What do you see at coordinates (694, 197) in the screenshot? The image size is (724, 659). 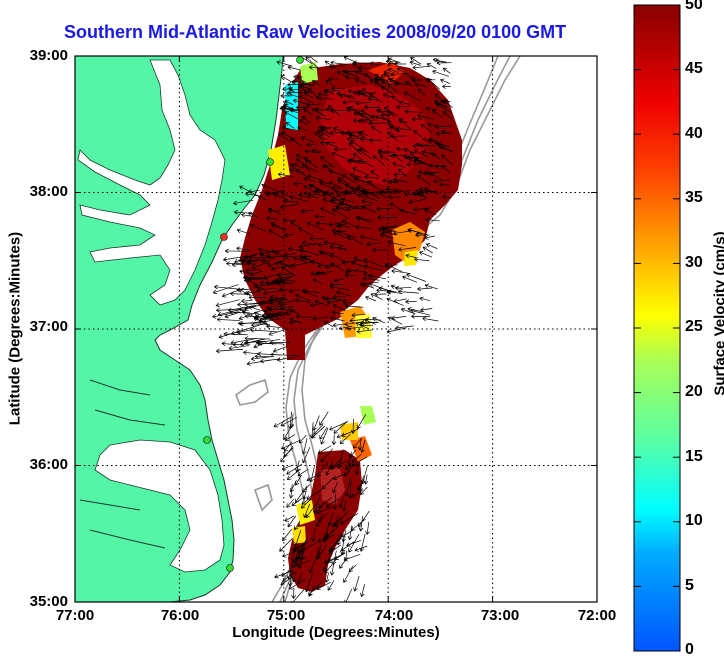 I see `colorbar-tick-label: 35` at bounding box center [694, 197].